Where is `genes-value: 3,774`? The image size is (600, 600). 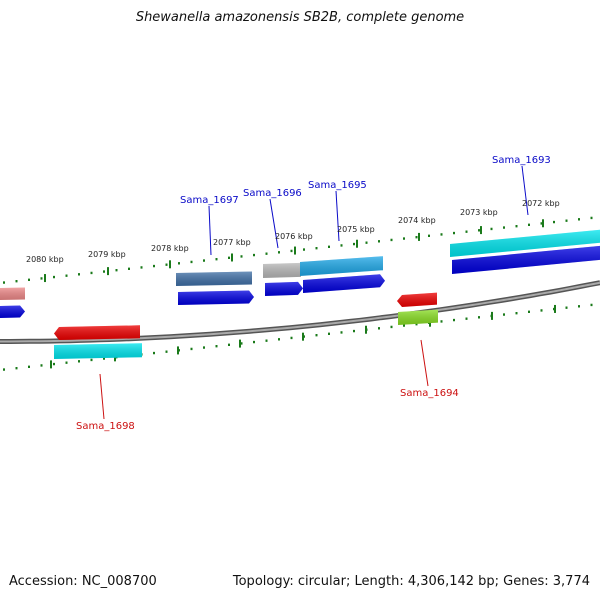
genes-value: 3,774 is located at coordinates (571, 581).